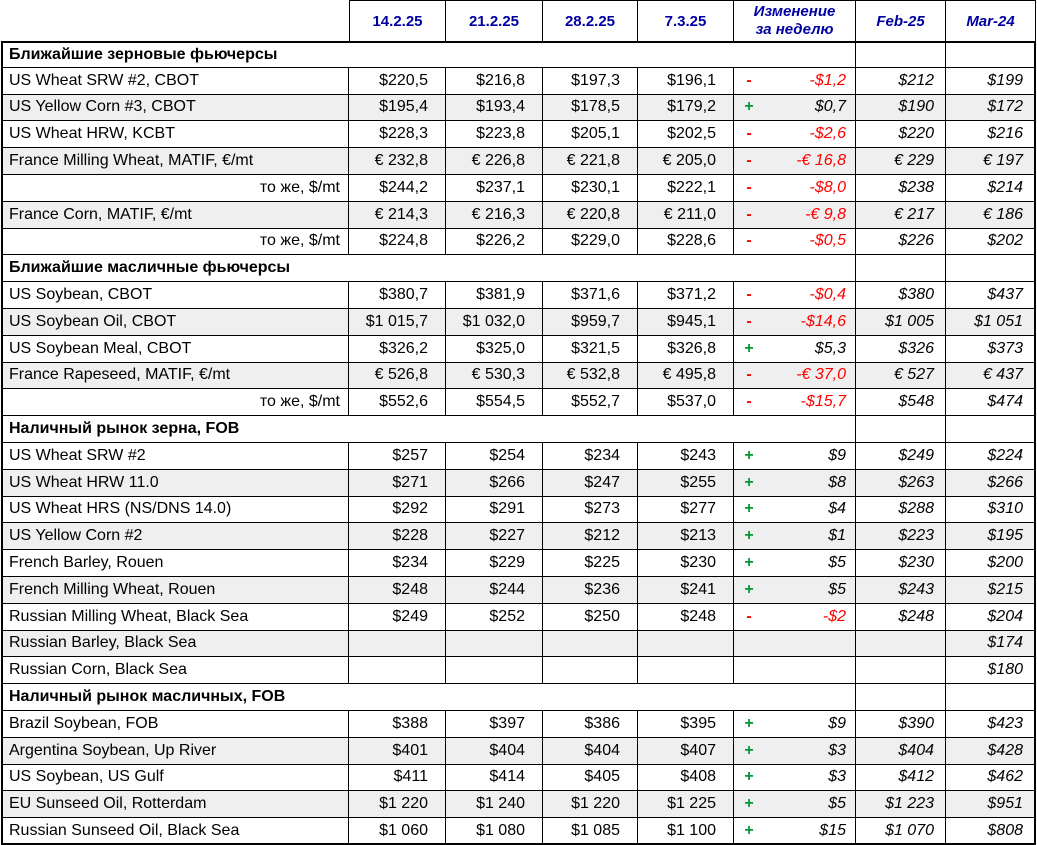 The image size is (1037, 845). I want to click on price-cell-7.3.25: $408, so click(686, 778).